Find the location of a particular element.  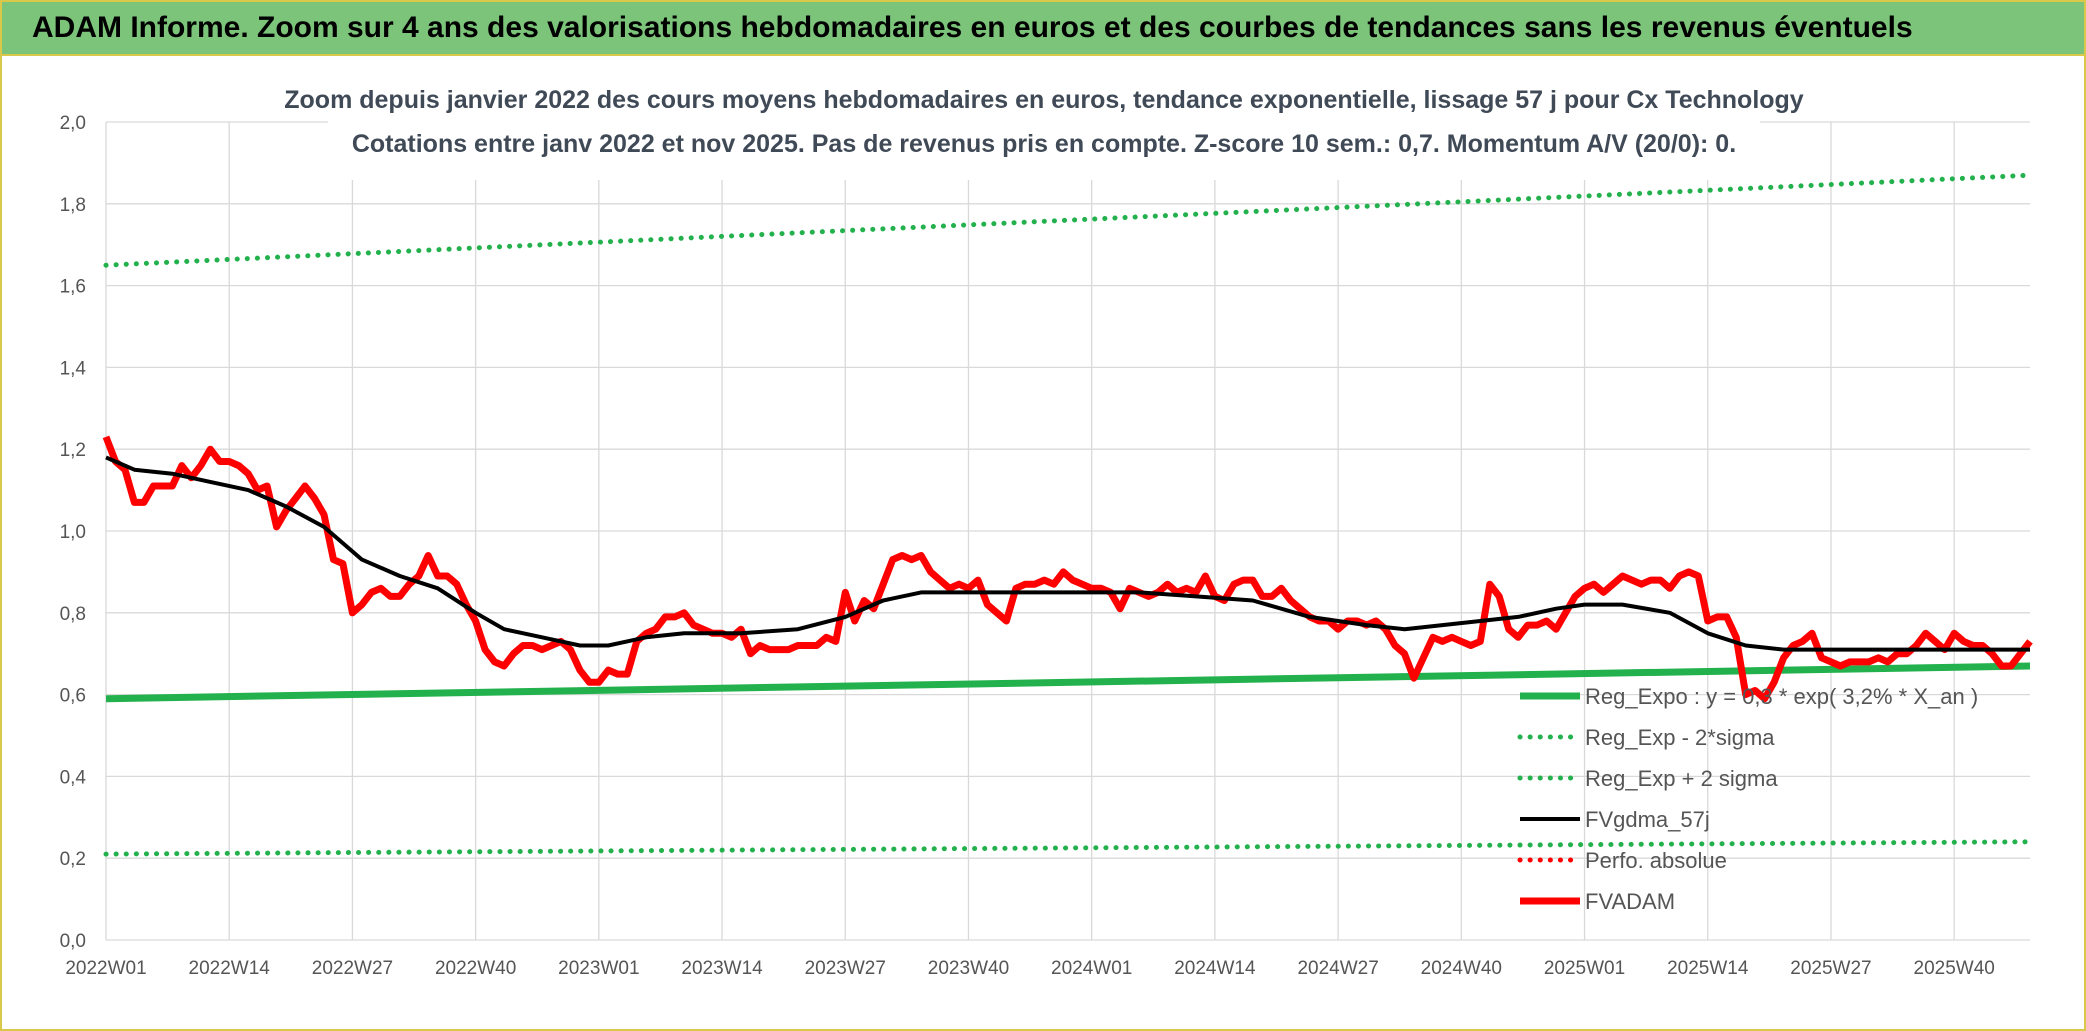

x-tick-label: 2022W01 is located at coordinates (105, 968).